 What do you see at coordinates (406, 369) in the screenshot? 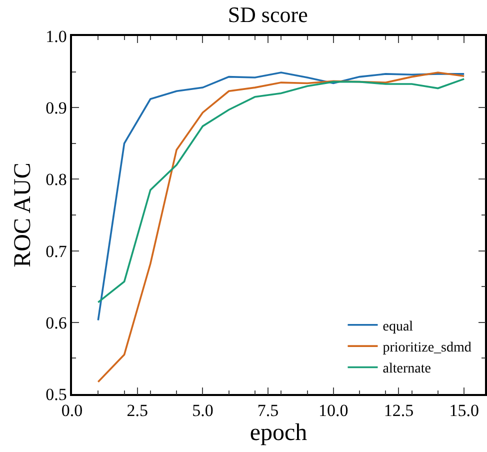
I see `legend-label: alternate` at bounding box center [406, 369].